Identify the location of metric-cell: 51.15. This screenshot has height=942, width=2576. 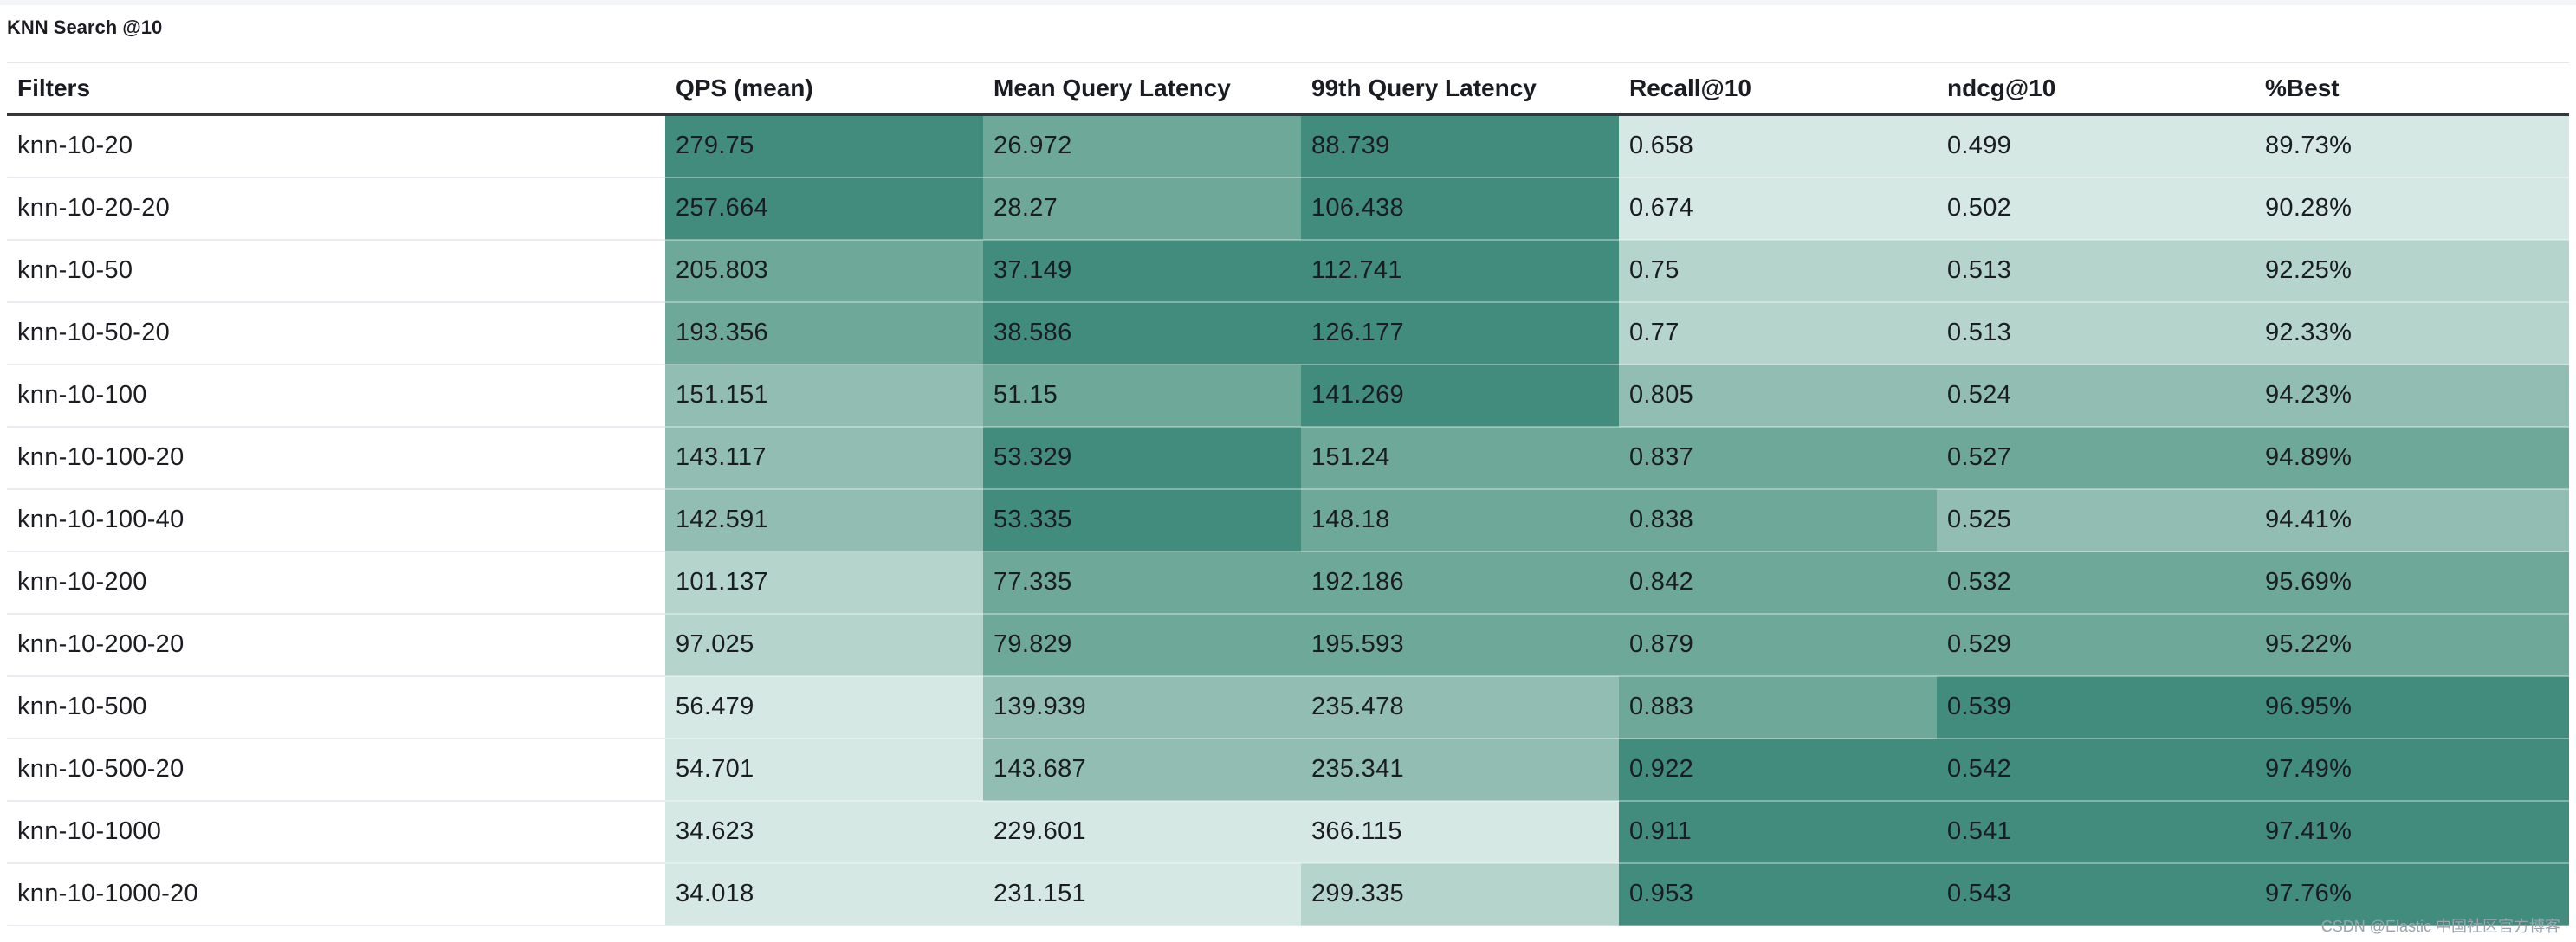
(1142, 396).